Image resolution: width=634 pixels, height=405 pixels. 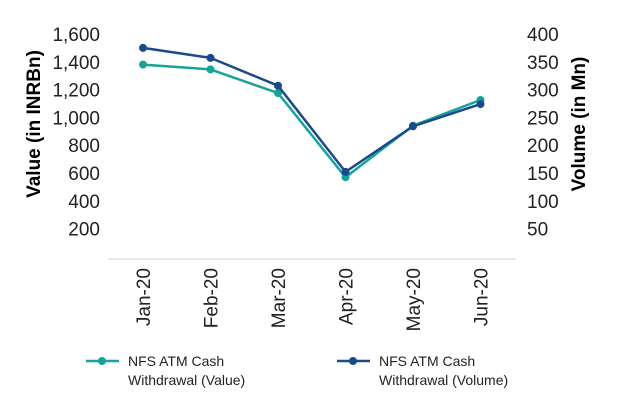 I want to click on left-axis-ticks: 1,600 1,400 1,200 1,000 800 600 400 200, so click(x=76, y=133).